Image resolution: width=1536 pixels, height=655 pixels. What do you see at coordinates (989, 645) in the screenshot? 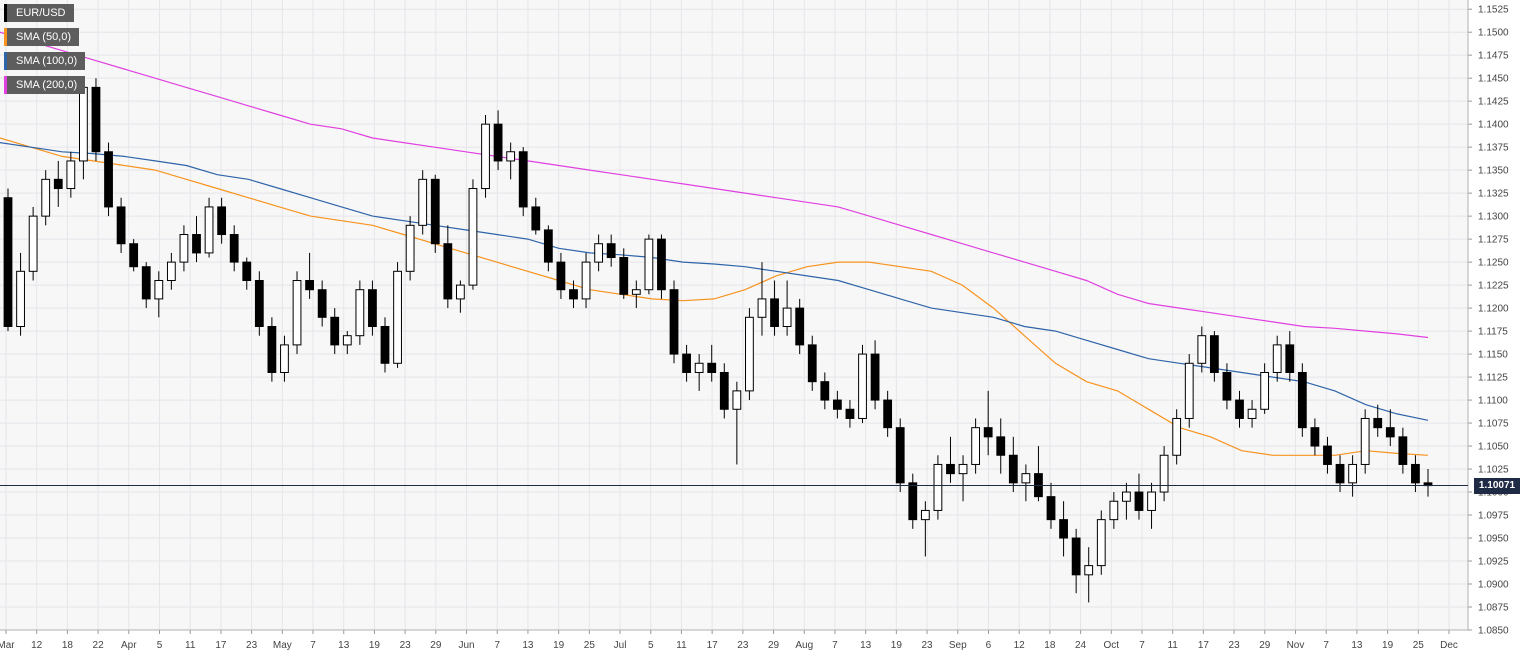
I see `x-tick-label: 6` at bounding box center [989, 645].